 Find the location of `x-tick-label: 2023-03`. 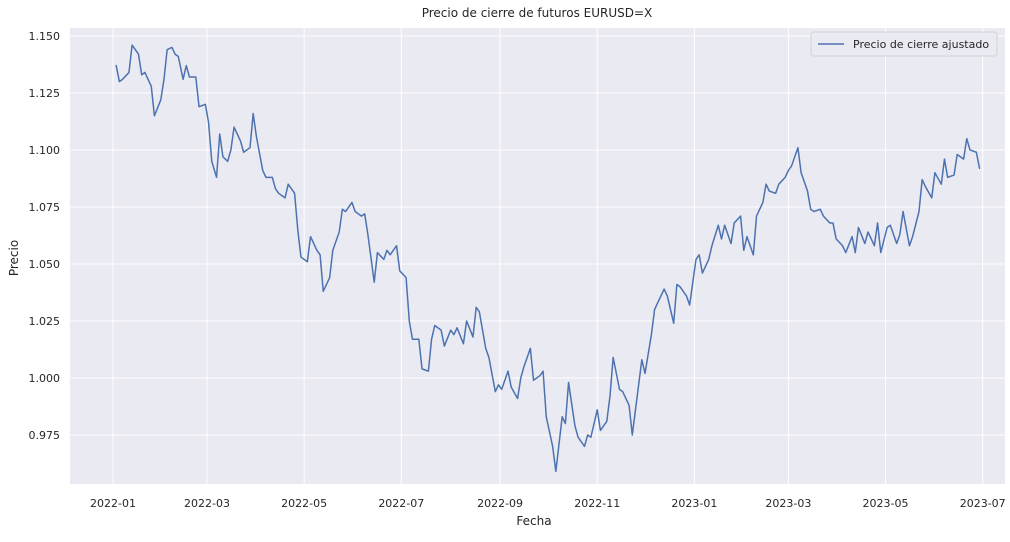

x-tick-label: 2023-03 is located at coordinates (788, 503).